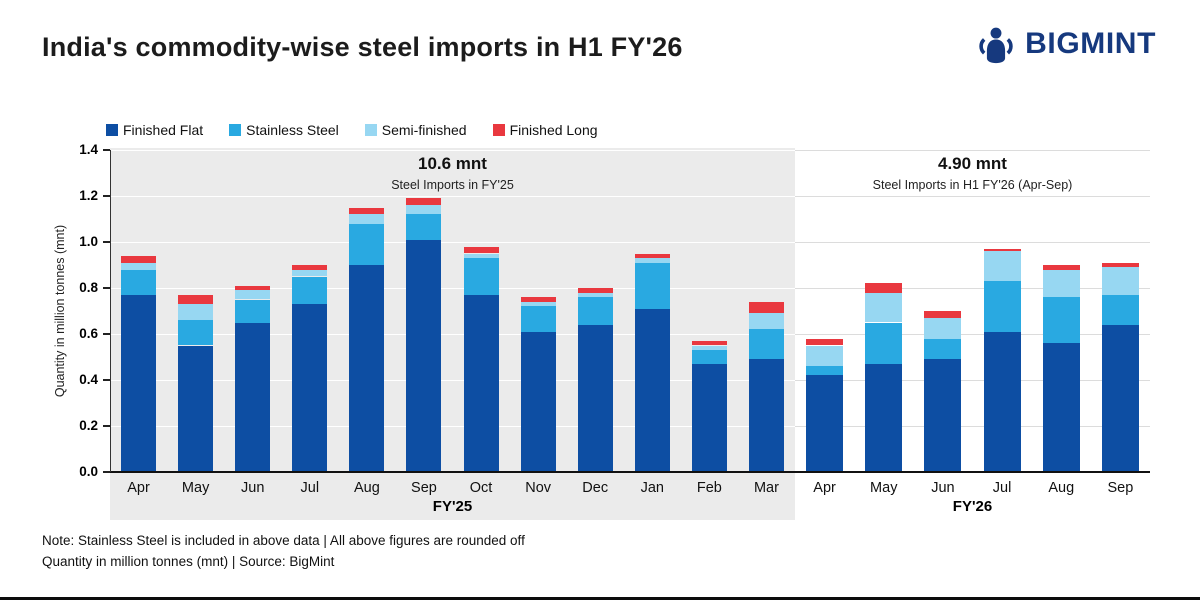 Image resolution: width=1200 pixels, height=600 pixels. What do you see at coordinates (943, 488) in the screenshot?
I see `x-tick-label: Jun` at bounding box center [943, 488].